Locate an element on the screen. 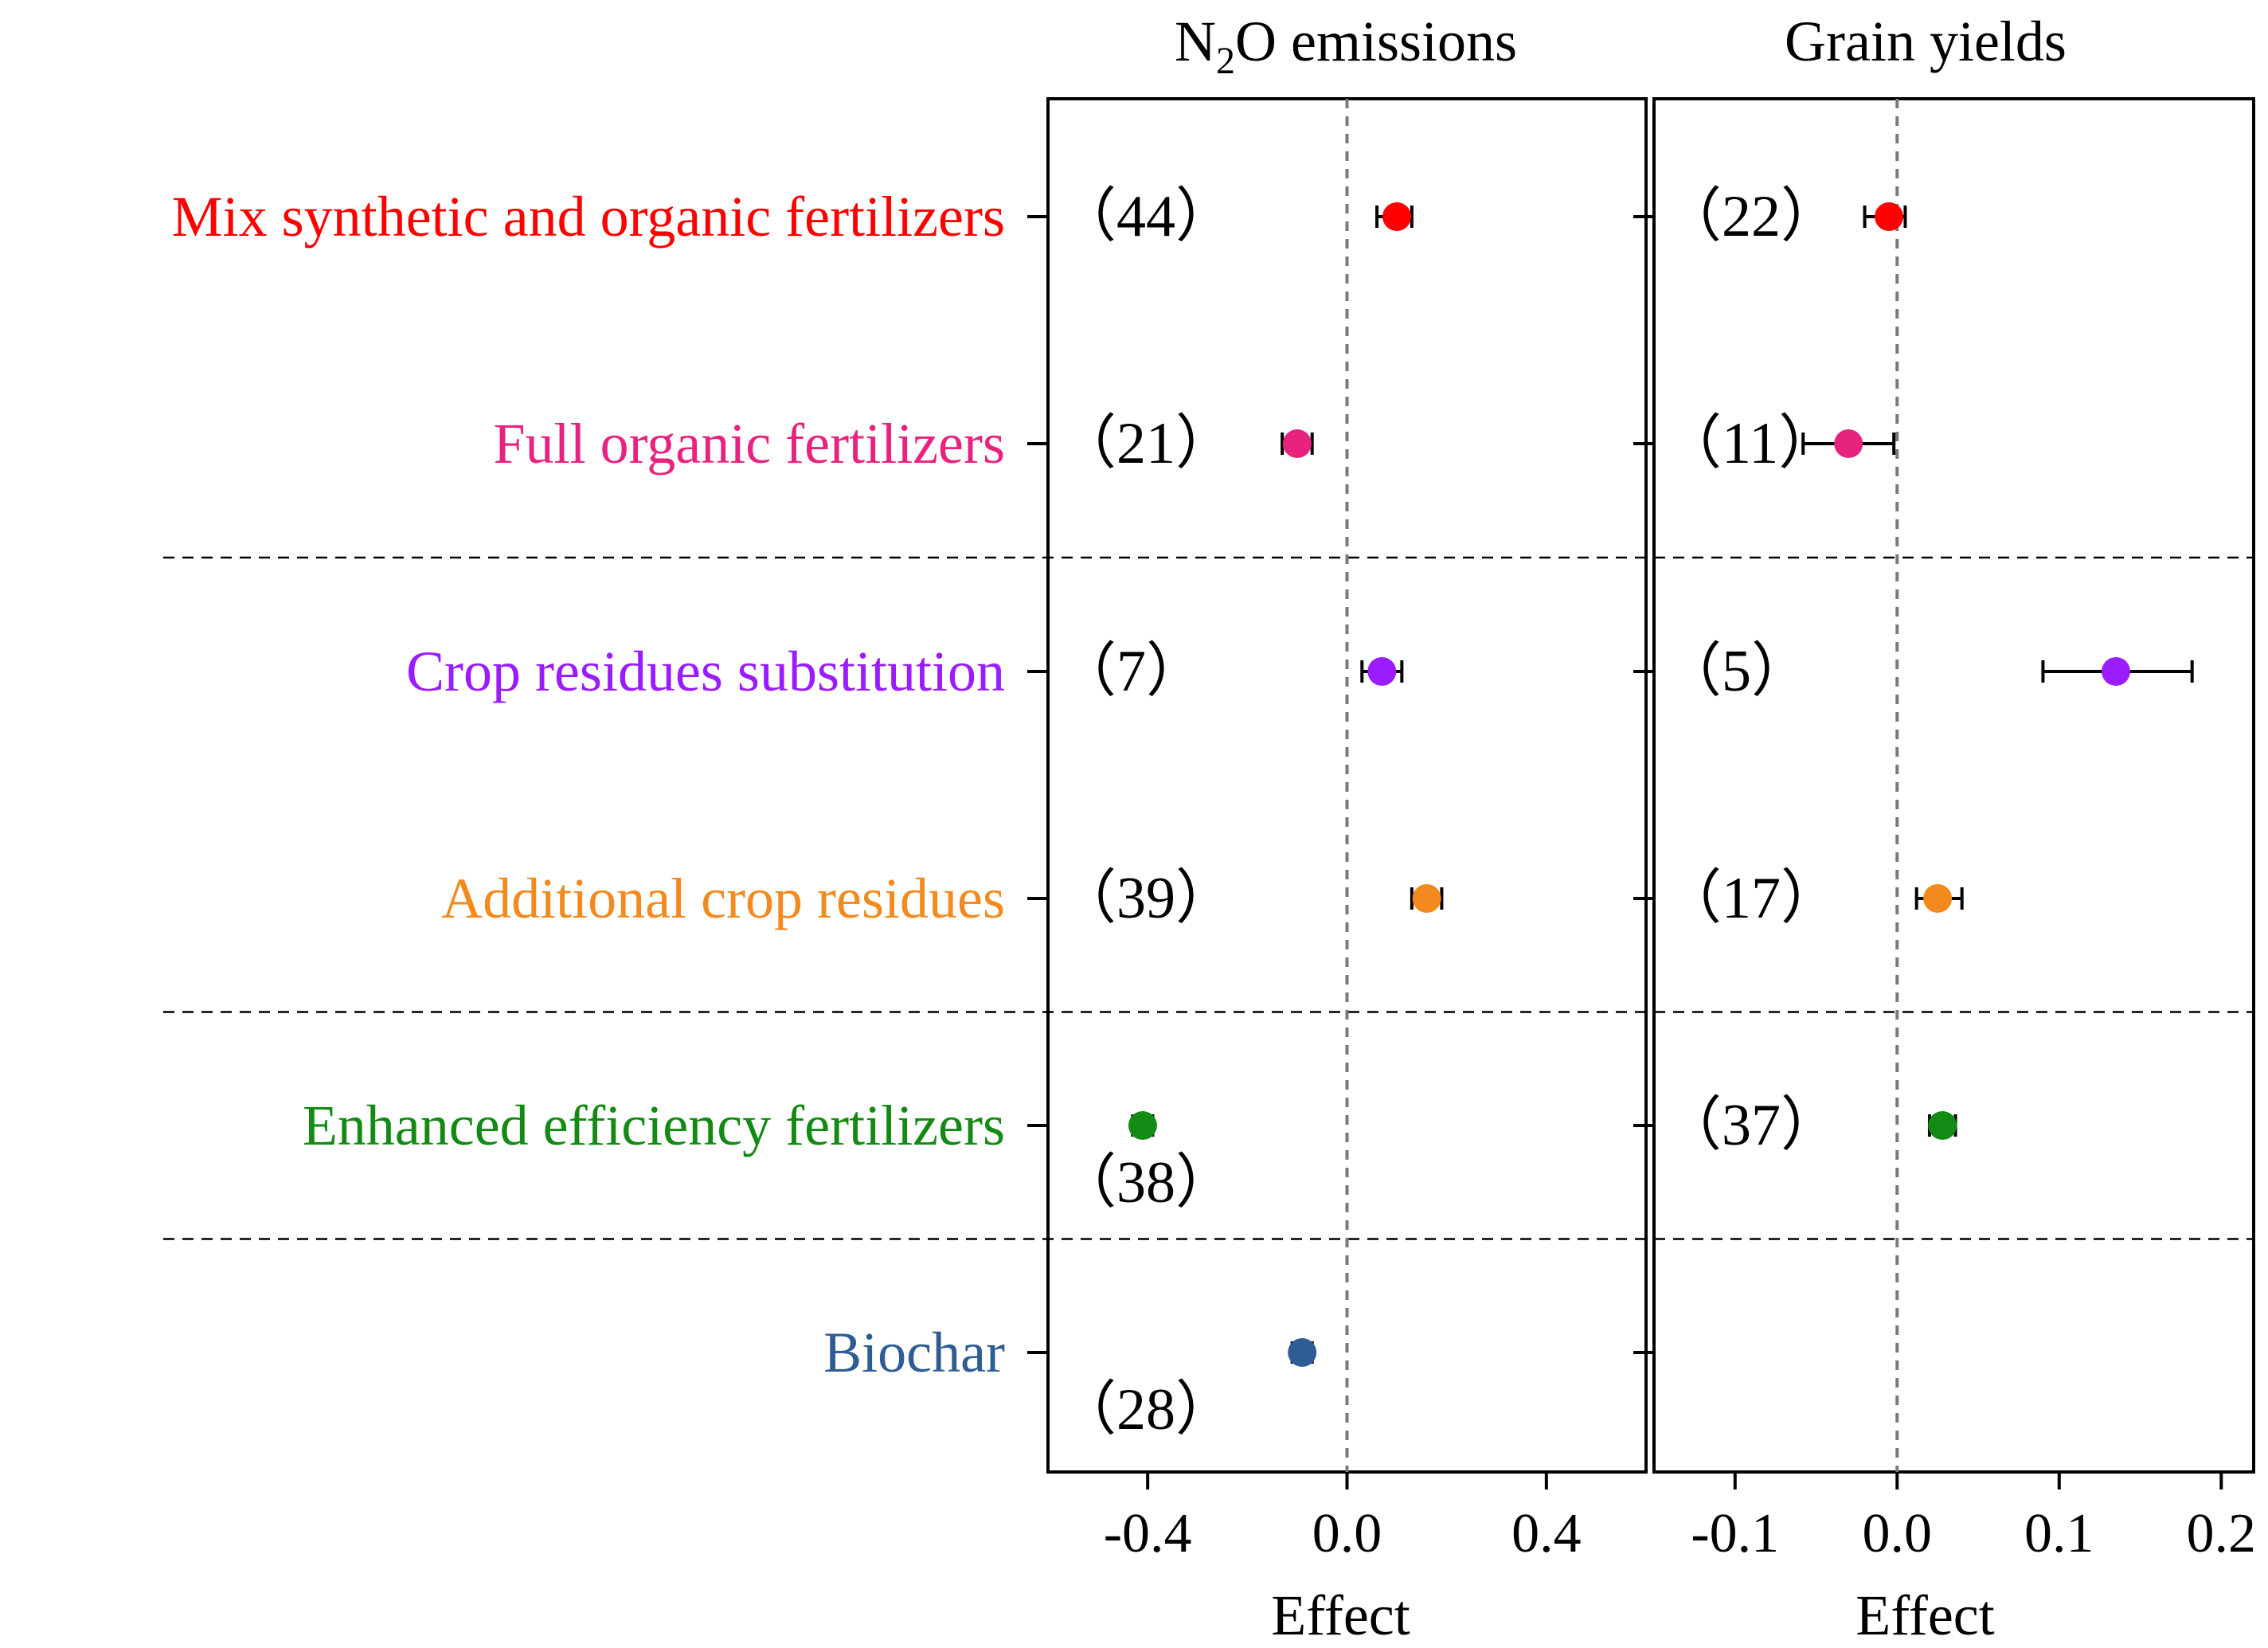 This screenshot has height=1648, width=2268. panel-title-part: N is located at coordinates (1195, 41).